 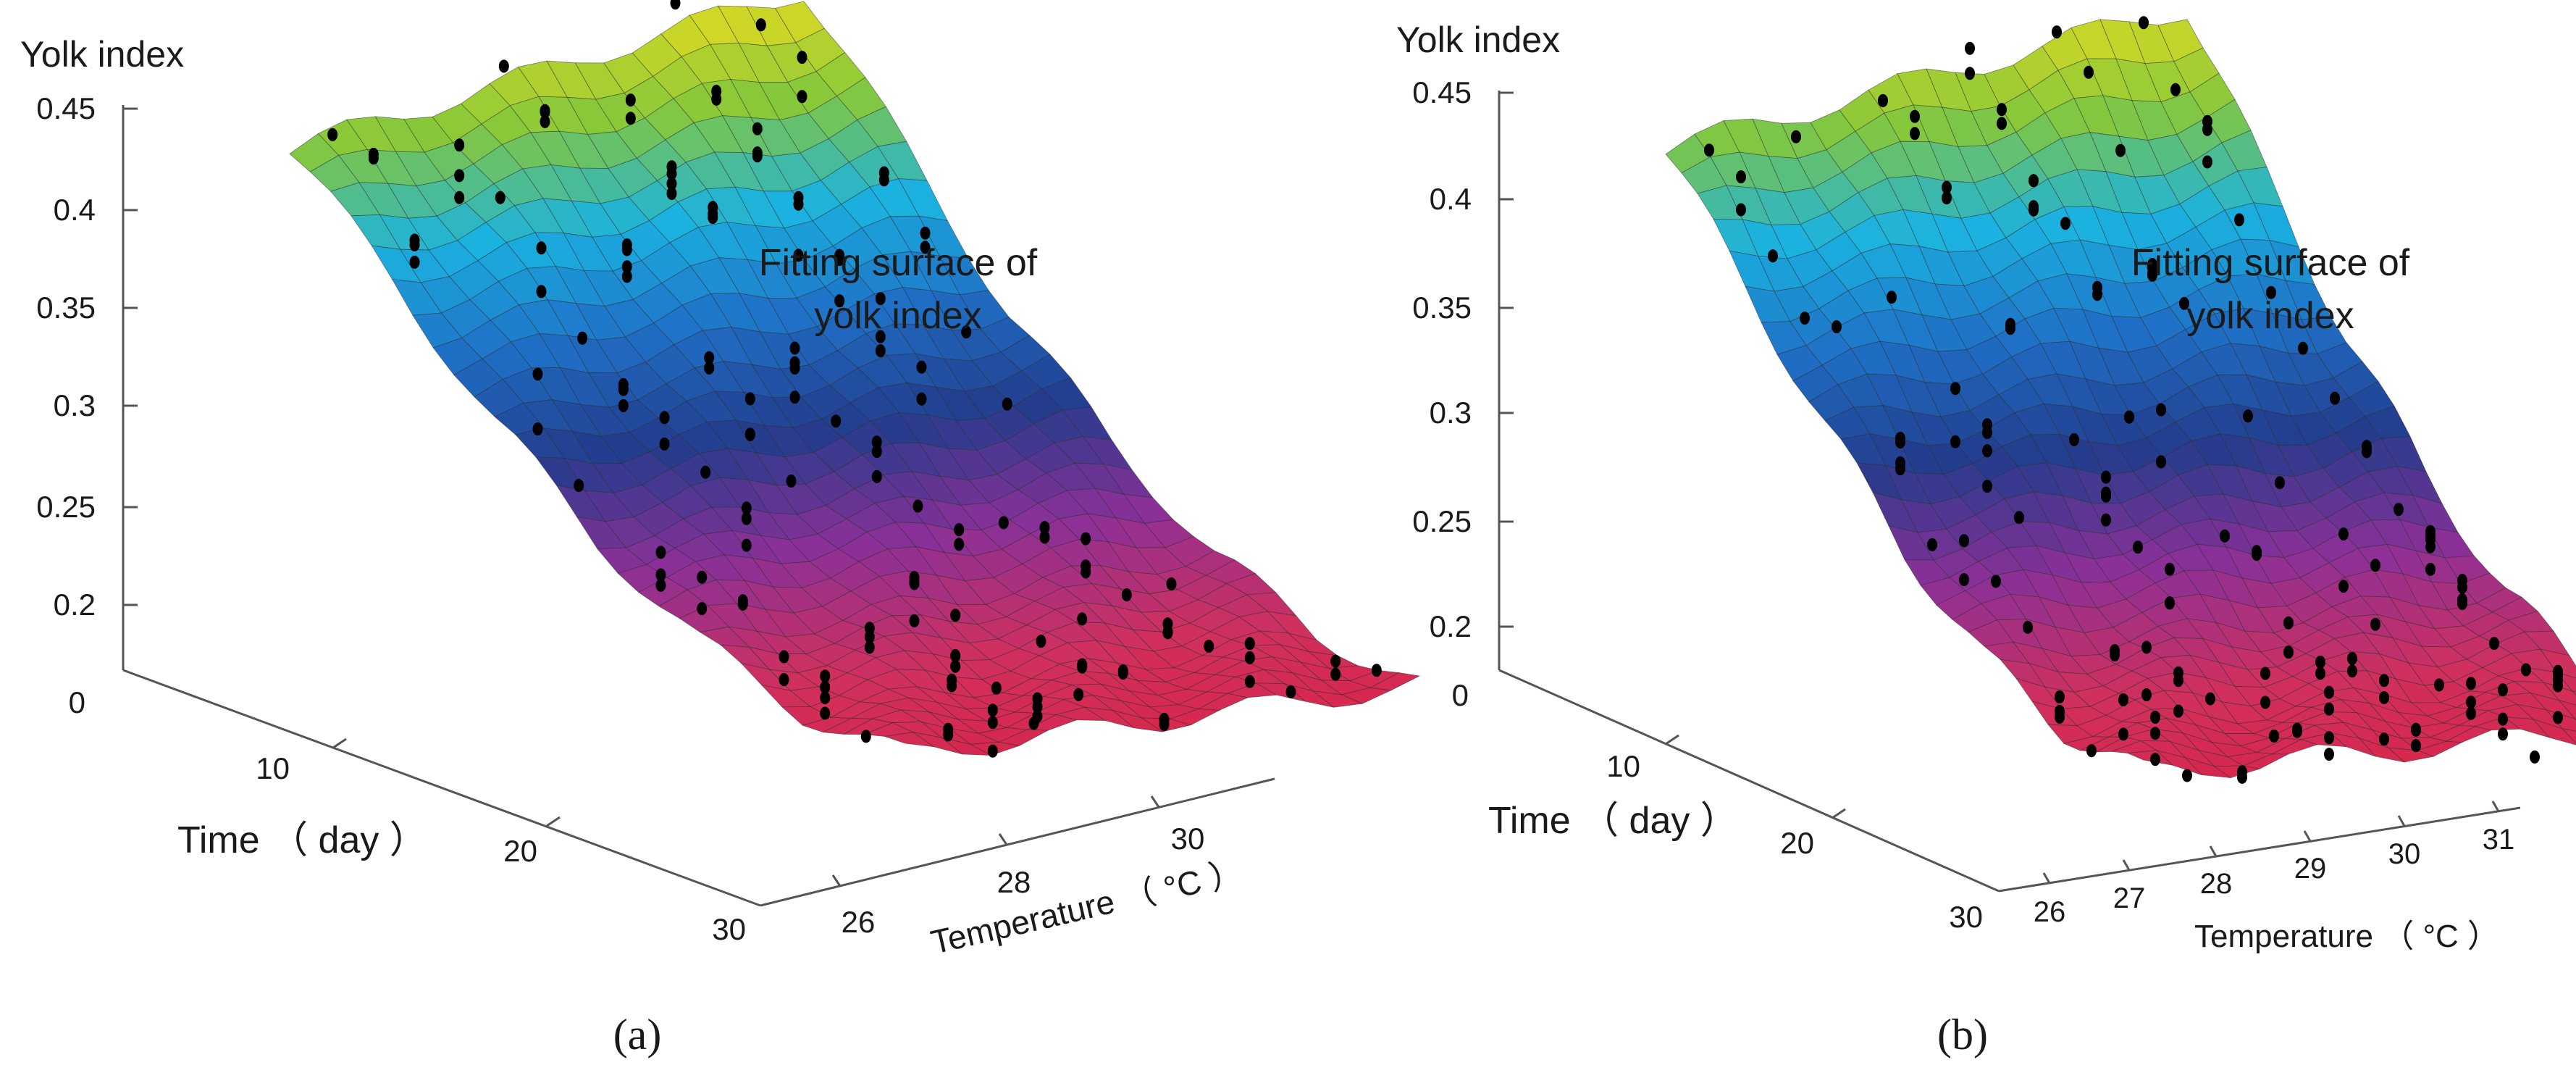 What do you see at coordinates (2310, 869) in the screenshot?
I see `temperature-tick-label: 29` at bounding box center [2310, 869].